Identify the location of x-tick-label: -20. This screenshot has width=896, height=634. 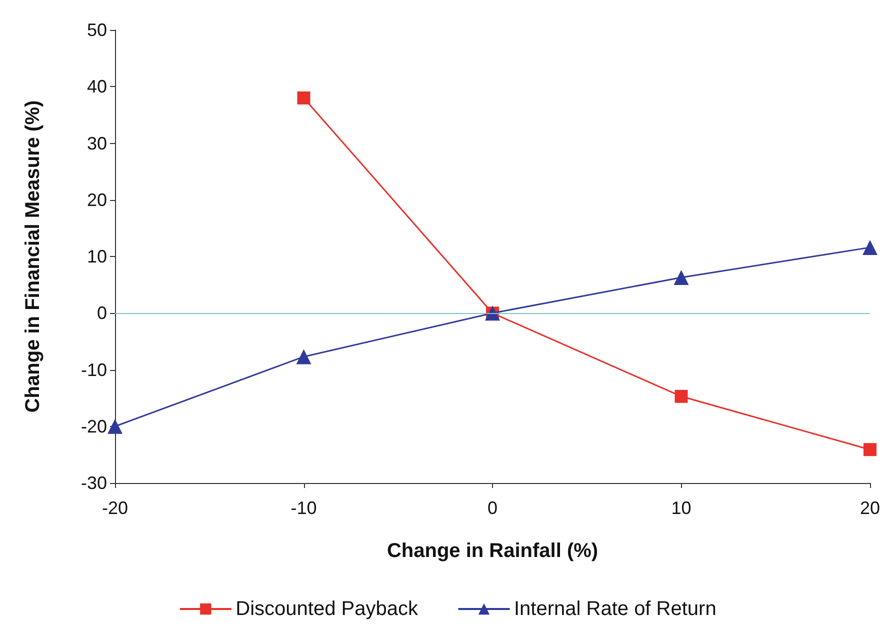
(115, 508).